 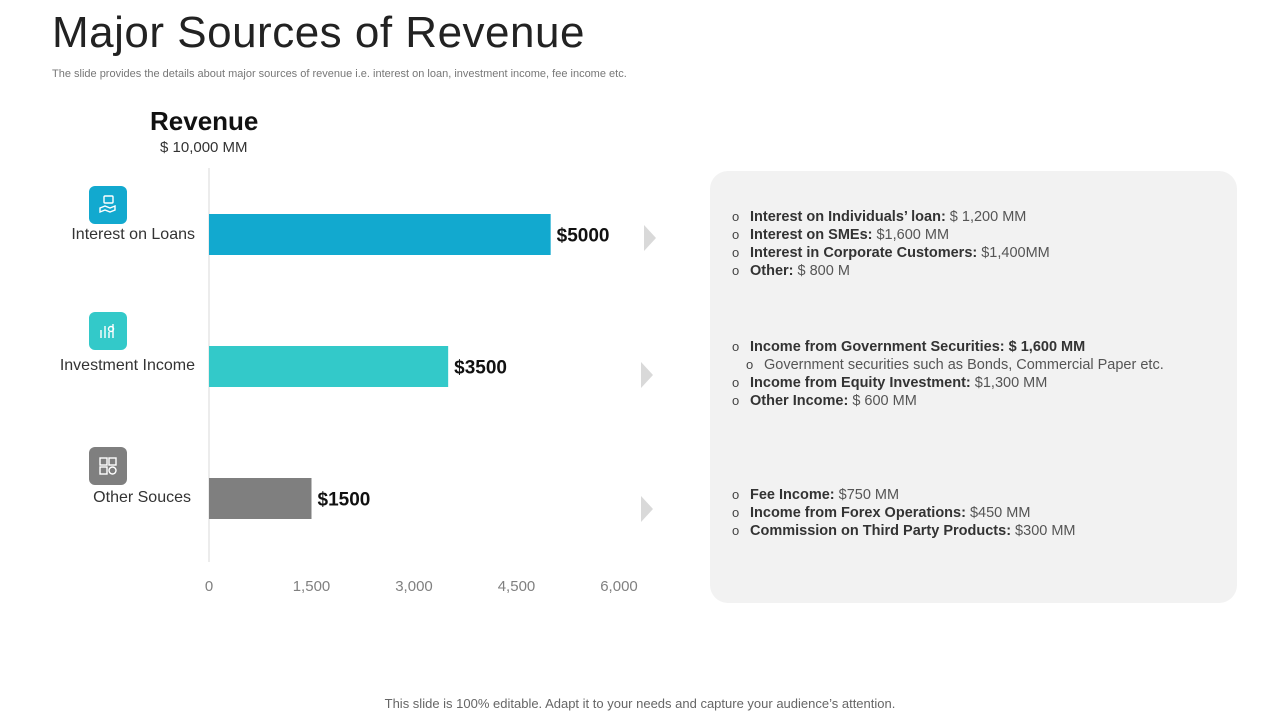 I want to click on investment-growth-icon, so click(x=108, y=331).